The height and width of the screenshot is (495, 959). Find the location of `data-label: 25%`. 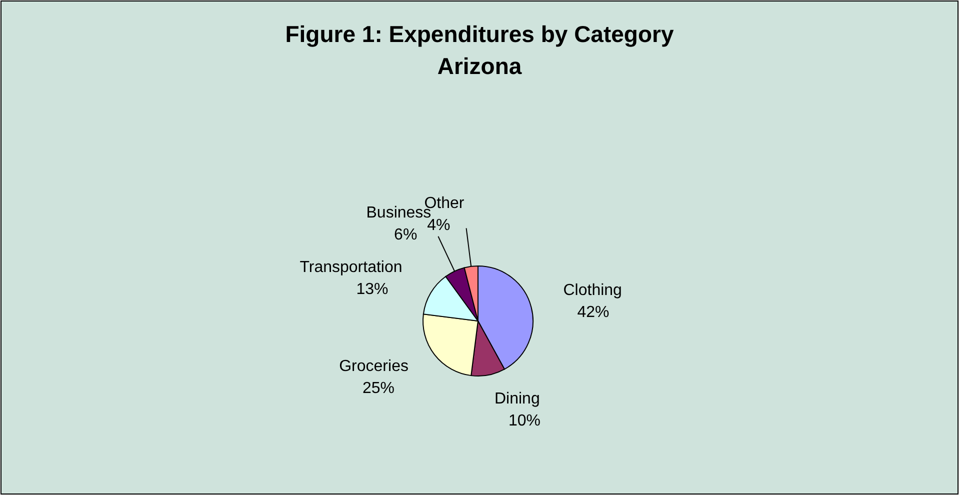

data-label: 25% is located at coordinates (378, 388).